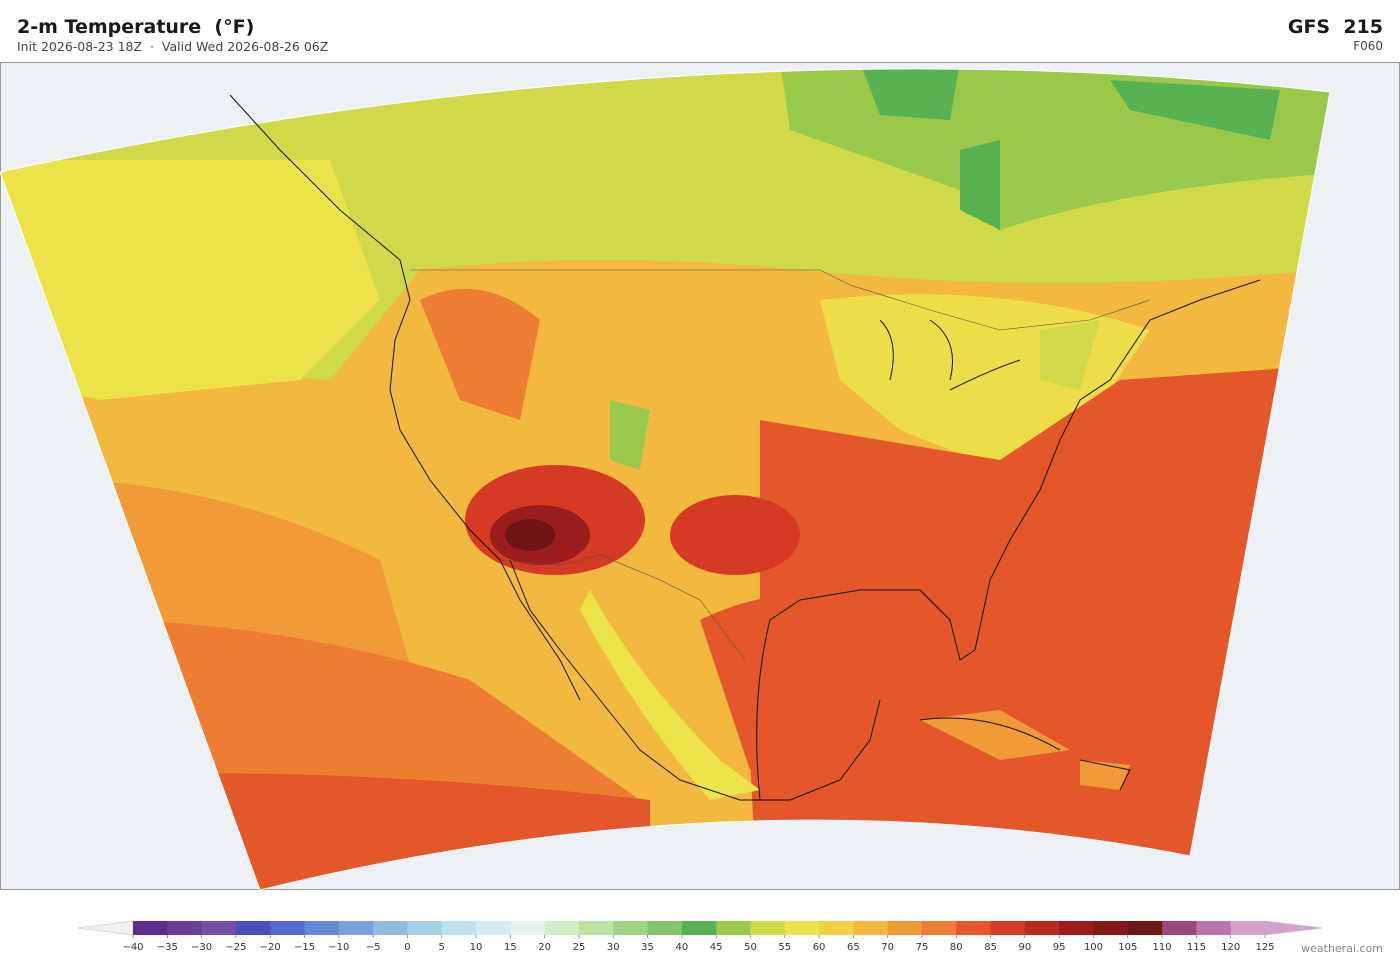 The image size is (1400, 964). I want to click on colorbar-tick-label: 15, so click(510, 947).